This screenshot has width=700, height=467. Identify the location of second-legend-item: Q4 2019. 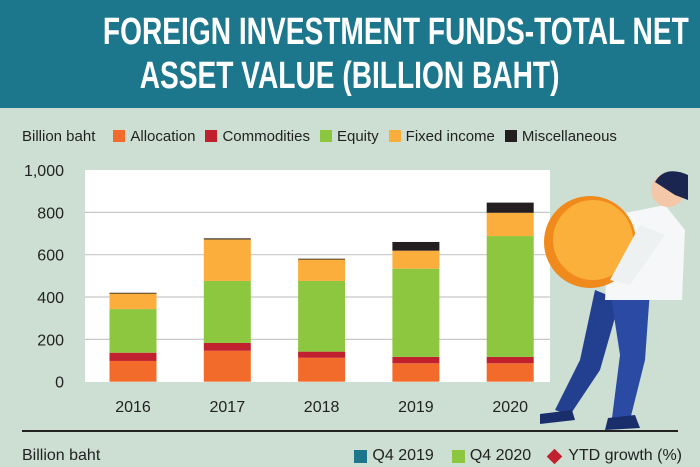
(394, 456).